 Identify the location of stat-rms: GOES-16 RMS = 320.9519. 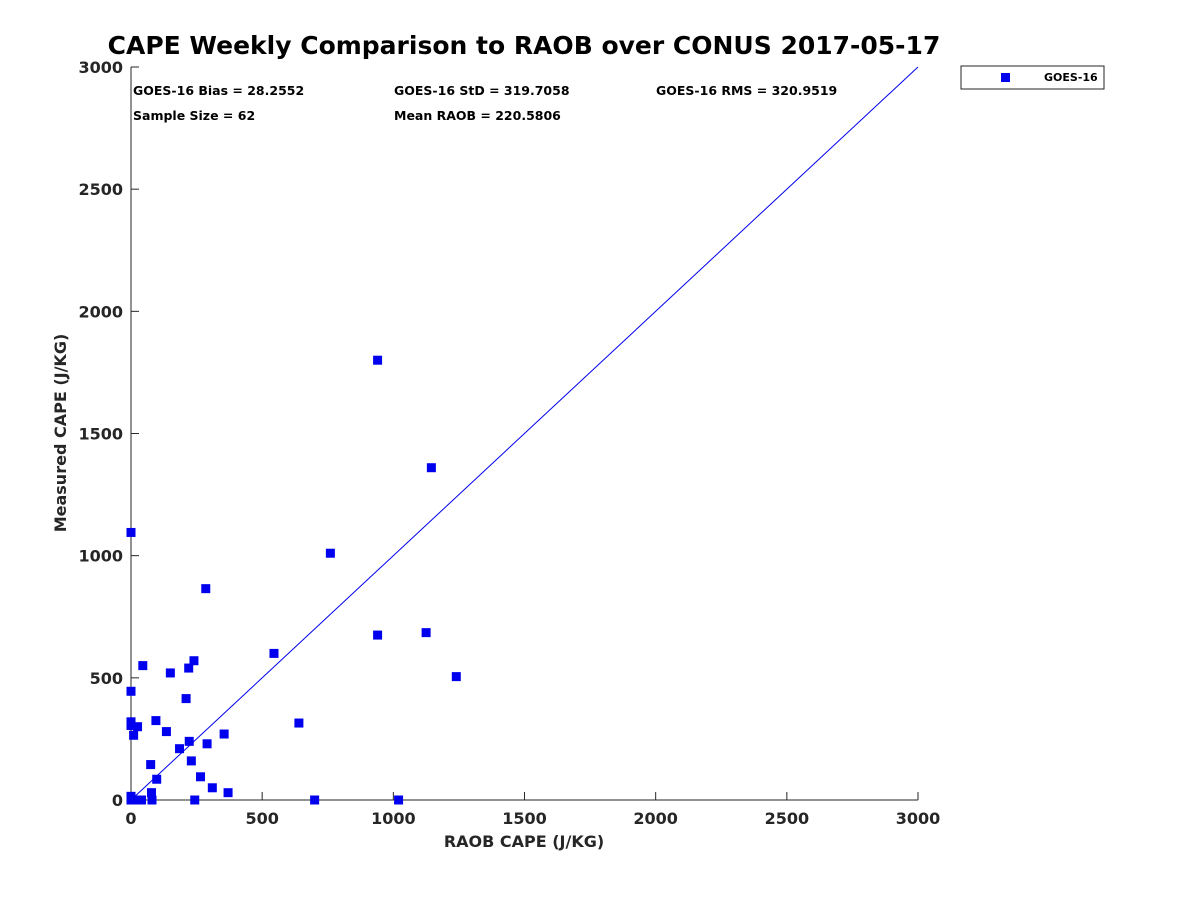
(746, 90).